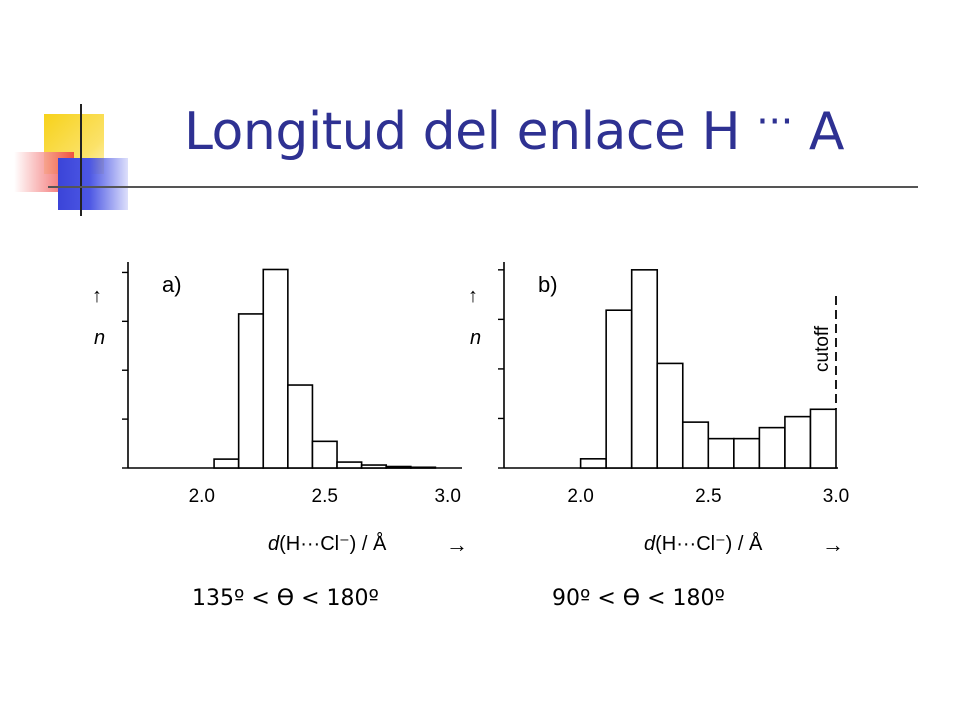  What do you see at coordinates (457, 544) in the screenshot?
I see `hist-a-xlabel-arrow: →` at bounding box center [457, 544].